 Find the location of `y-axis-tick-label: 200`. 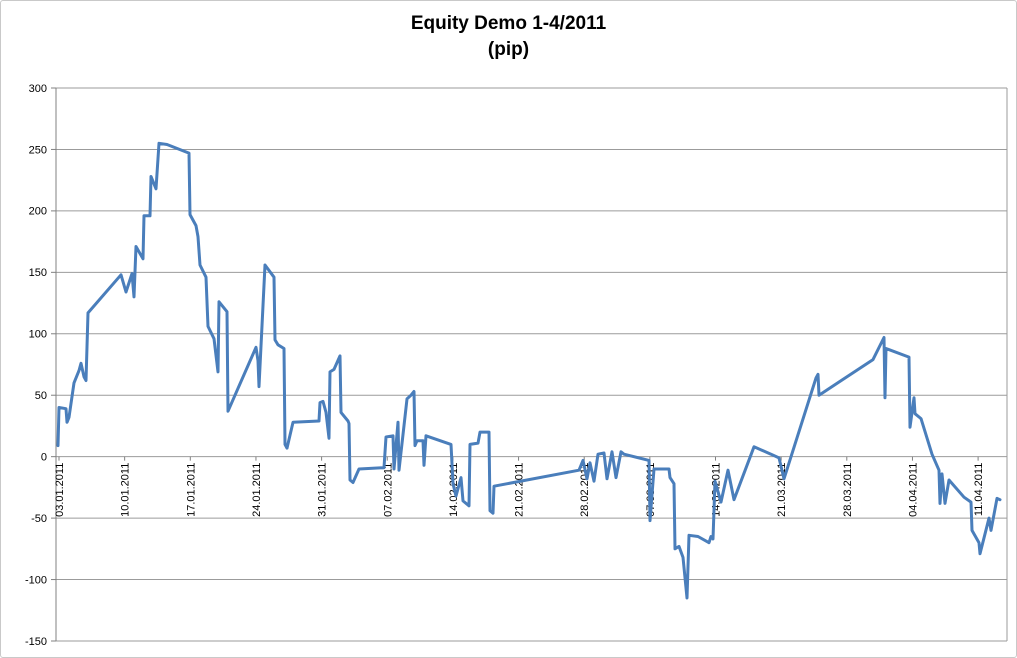

y-axis-tick-label: 200 is located at coordinates (38, 212).